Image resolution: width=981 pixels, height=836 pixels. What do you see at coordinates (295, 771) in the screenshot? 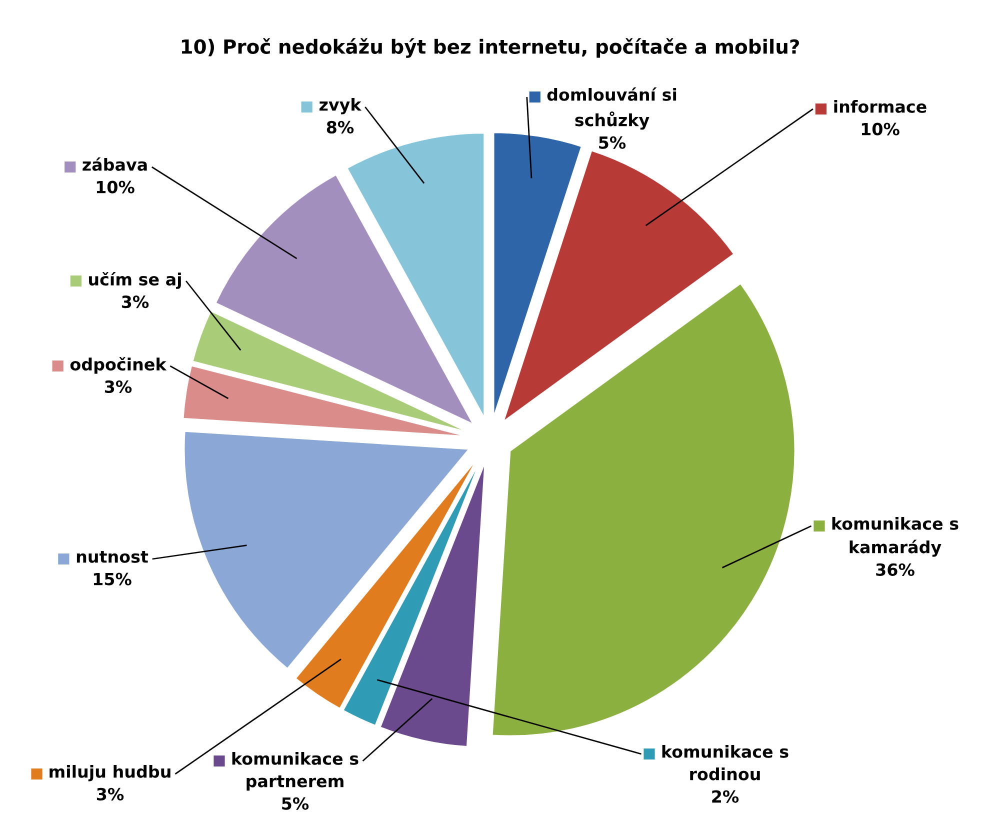
I see `legend-label: komunikace s partnerem` at bounding box center [295, 771].